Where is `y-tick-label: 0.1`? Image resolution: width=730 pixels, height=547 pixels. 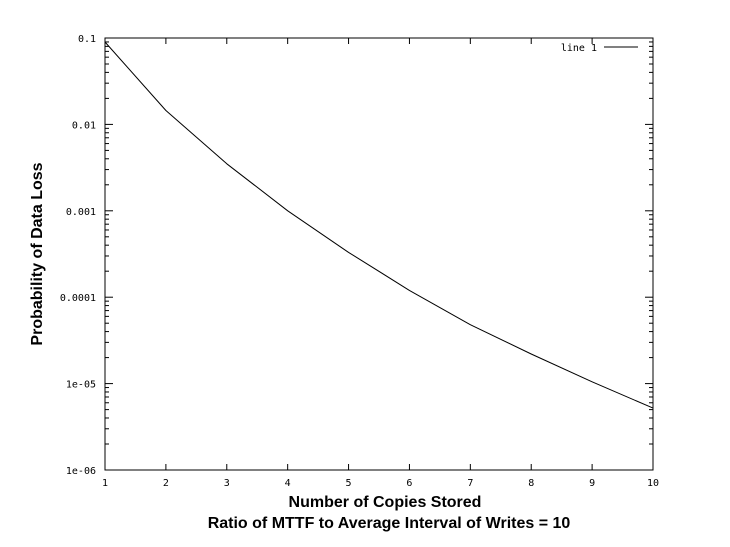
y-tick-label: 0.1 is located at coordinates (87, 39).